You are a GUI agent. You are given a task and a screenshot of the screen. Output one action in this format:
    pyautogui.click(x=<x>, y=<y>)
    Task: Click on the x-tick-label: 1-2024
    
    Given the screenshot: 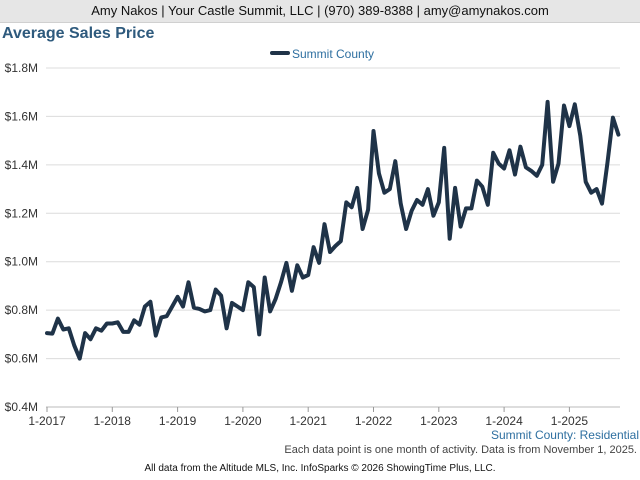 What is the action you would take?
    pyautogui.click(x=504, y=421)
    